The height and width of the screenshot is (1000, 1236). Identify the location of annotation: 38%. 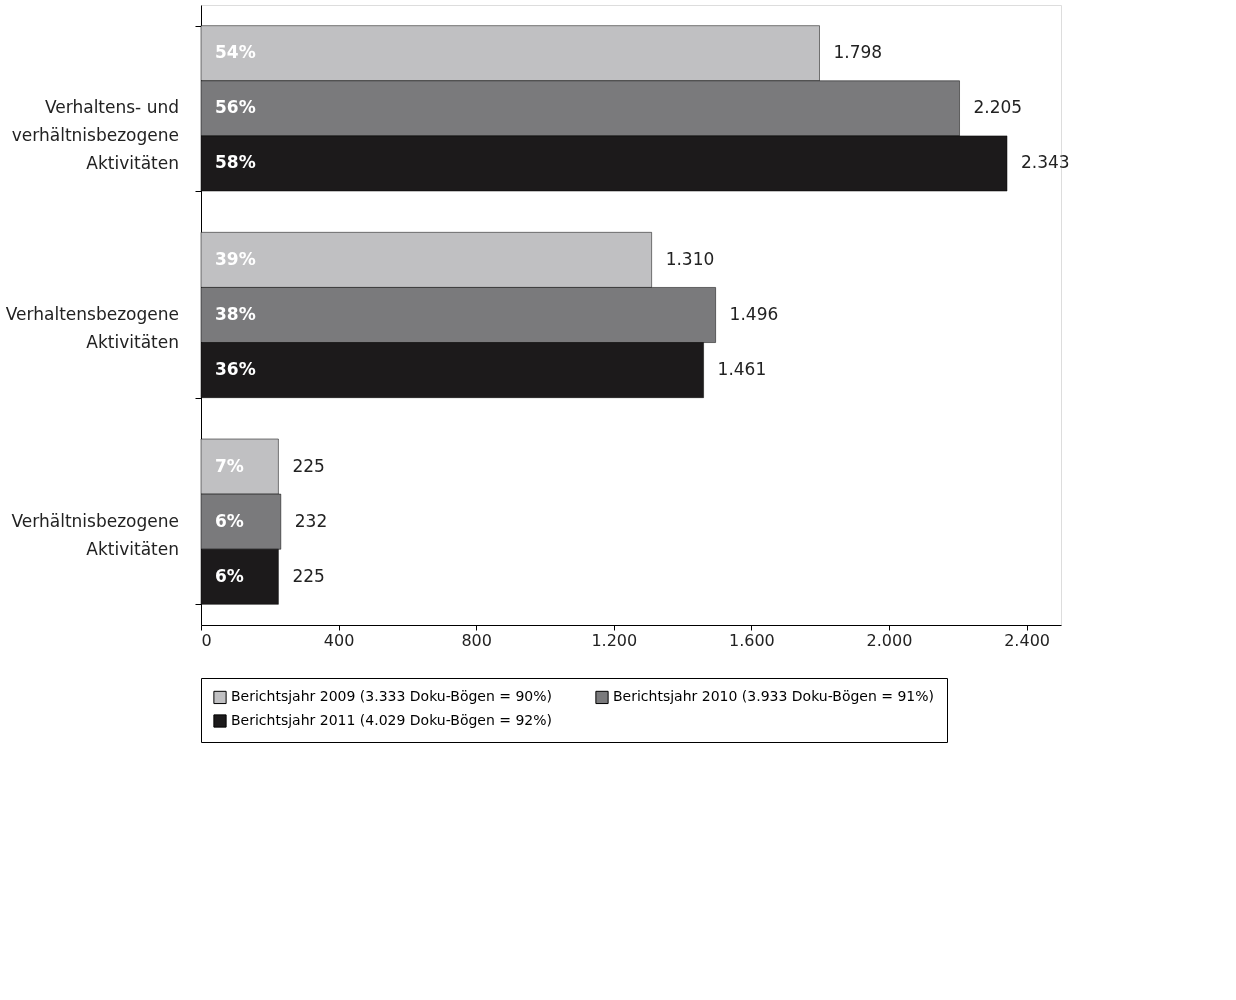
(235, 314).